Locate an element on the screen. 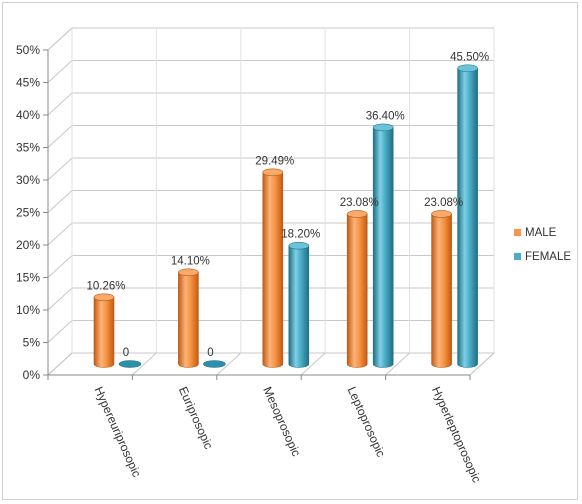 The image size is (582, 504). data-label: 36.40% is located at coordinates (385, 116).